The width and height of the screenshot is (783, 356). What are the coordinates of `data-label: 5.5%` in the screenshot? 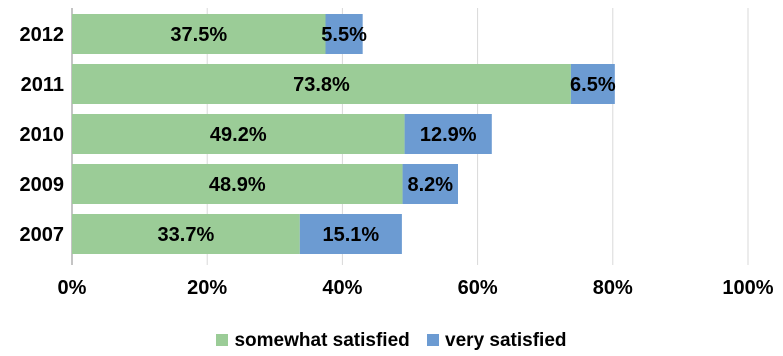 It's located at (344, 35).